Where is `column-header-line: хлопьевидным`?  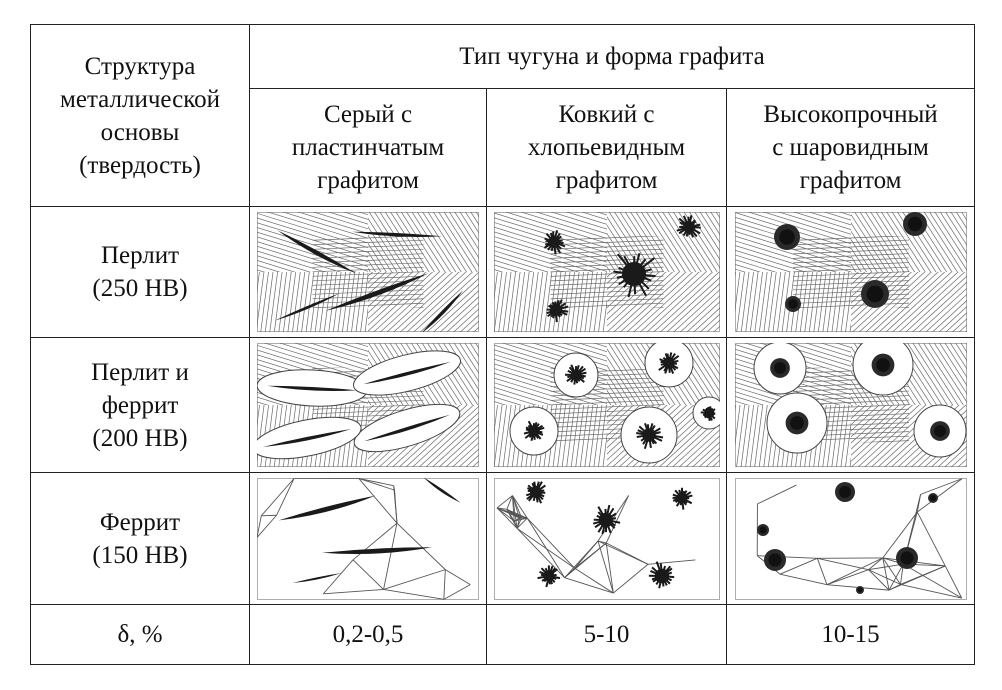 column-header-line: хлопьевидным is located at coordinates (606, 147).